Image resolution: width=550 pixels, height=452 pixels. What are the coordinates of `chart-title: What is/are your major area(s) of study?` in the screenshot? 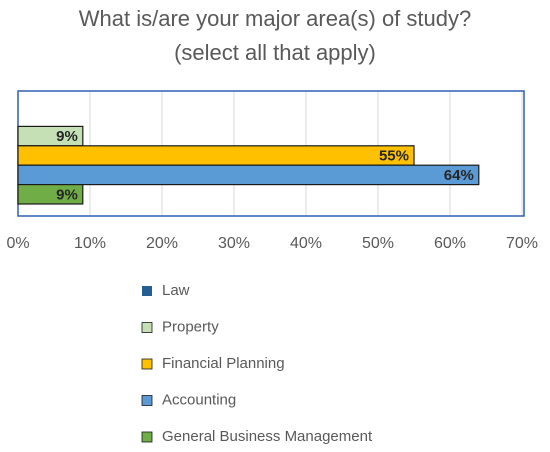 It's located at (275, 18).